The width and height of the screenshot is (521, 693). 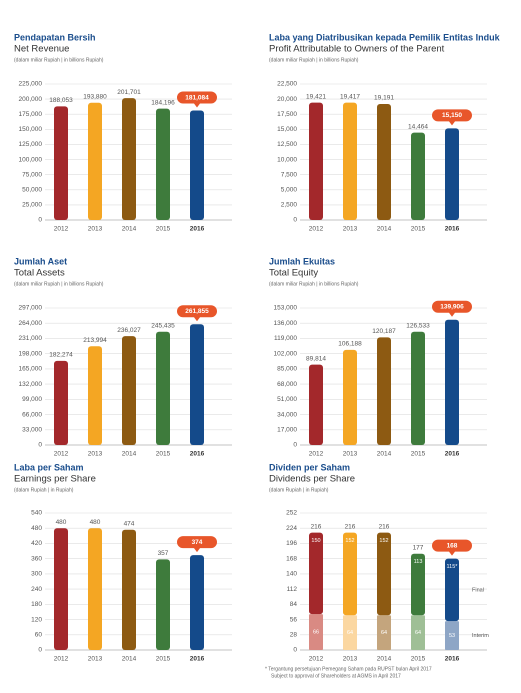 What do you see at coordinates (61, 100) in the screenshot?
I see `value-label: 188,053` at bounding box center [61, 100].